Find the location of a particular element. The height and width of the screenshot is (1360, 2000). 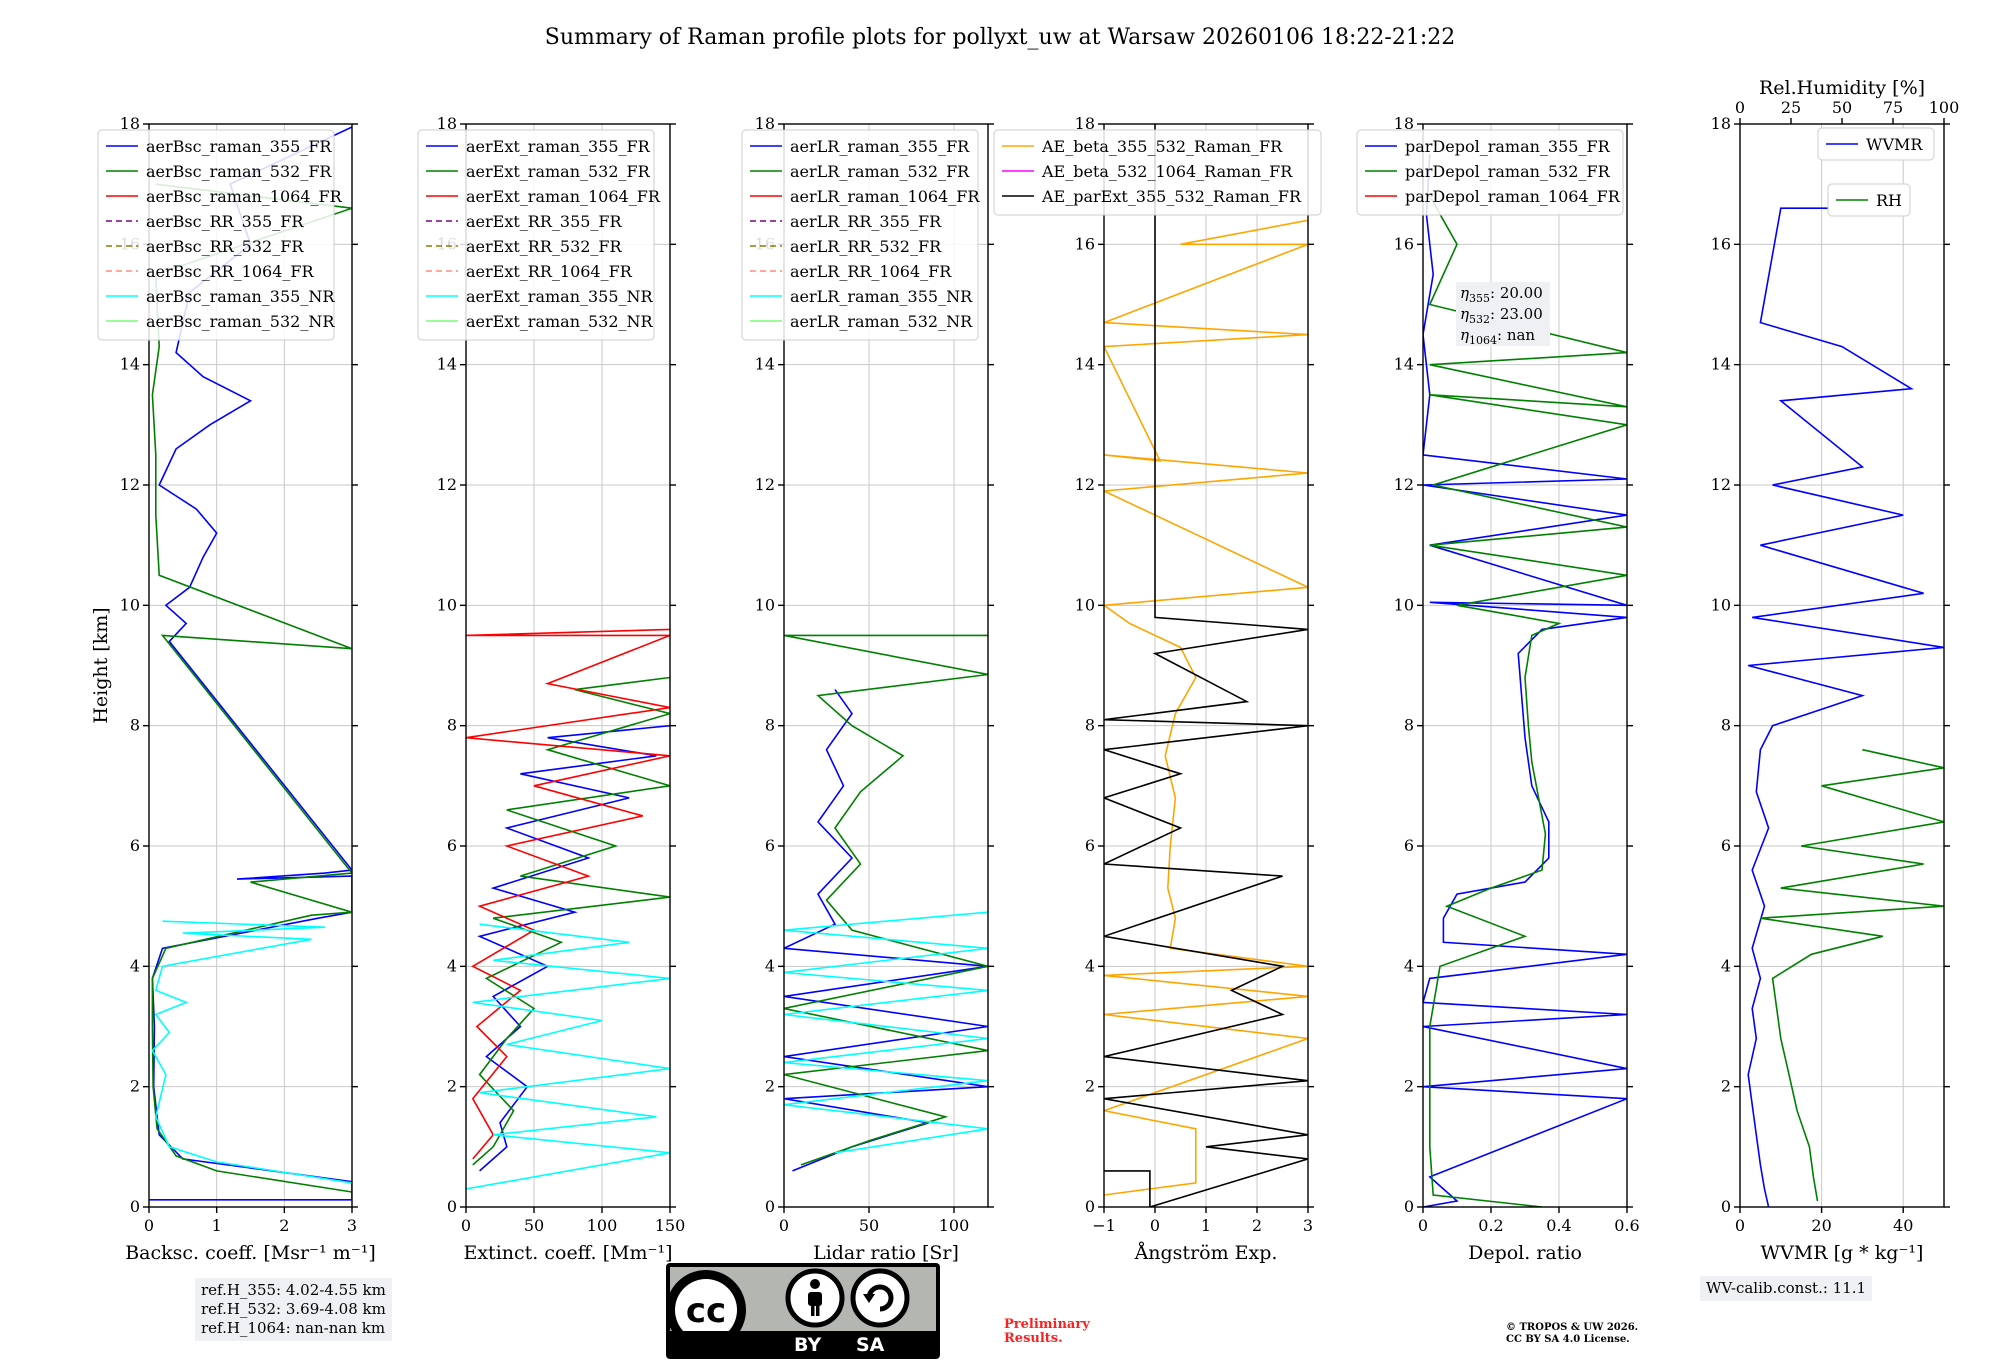

eta-annotation-line: η532: 23.00 is located at coordinates (1501, 315).